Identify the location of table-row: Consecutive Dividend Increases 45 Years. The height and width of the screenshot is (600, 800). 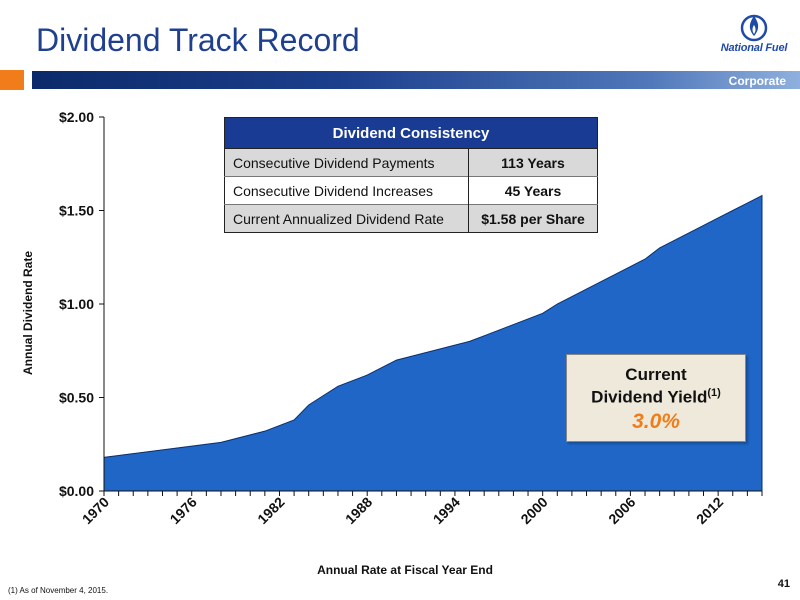
(411, 190).